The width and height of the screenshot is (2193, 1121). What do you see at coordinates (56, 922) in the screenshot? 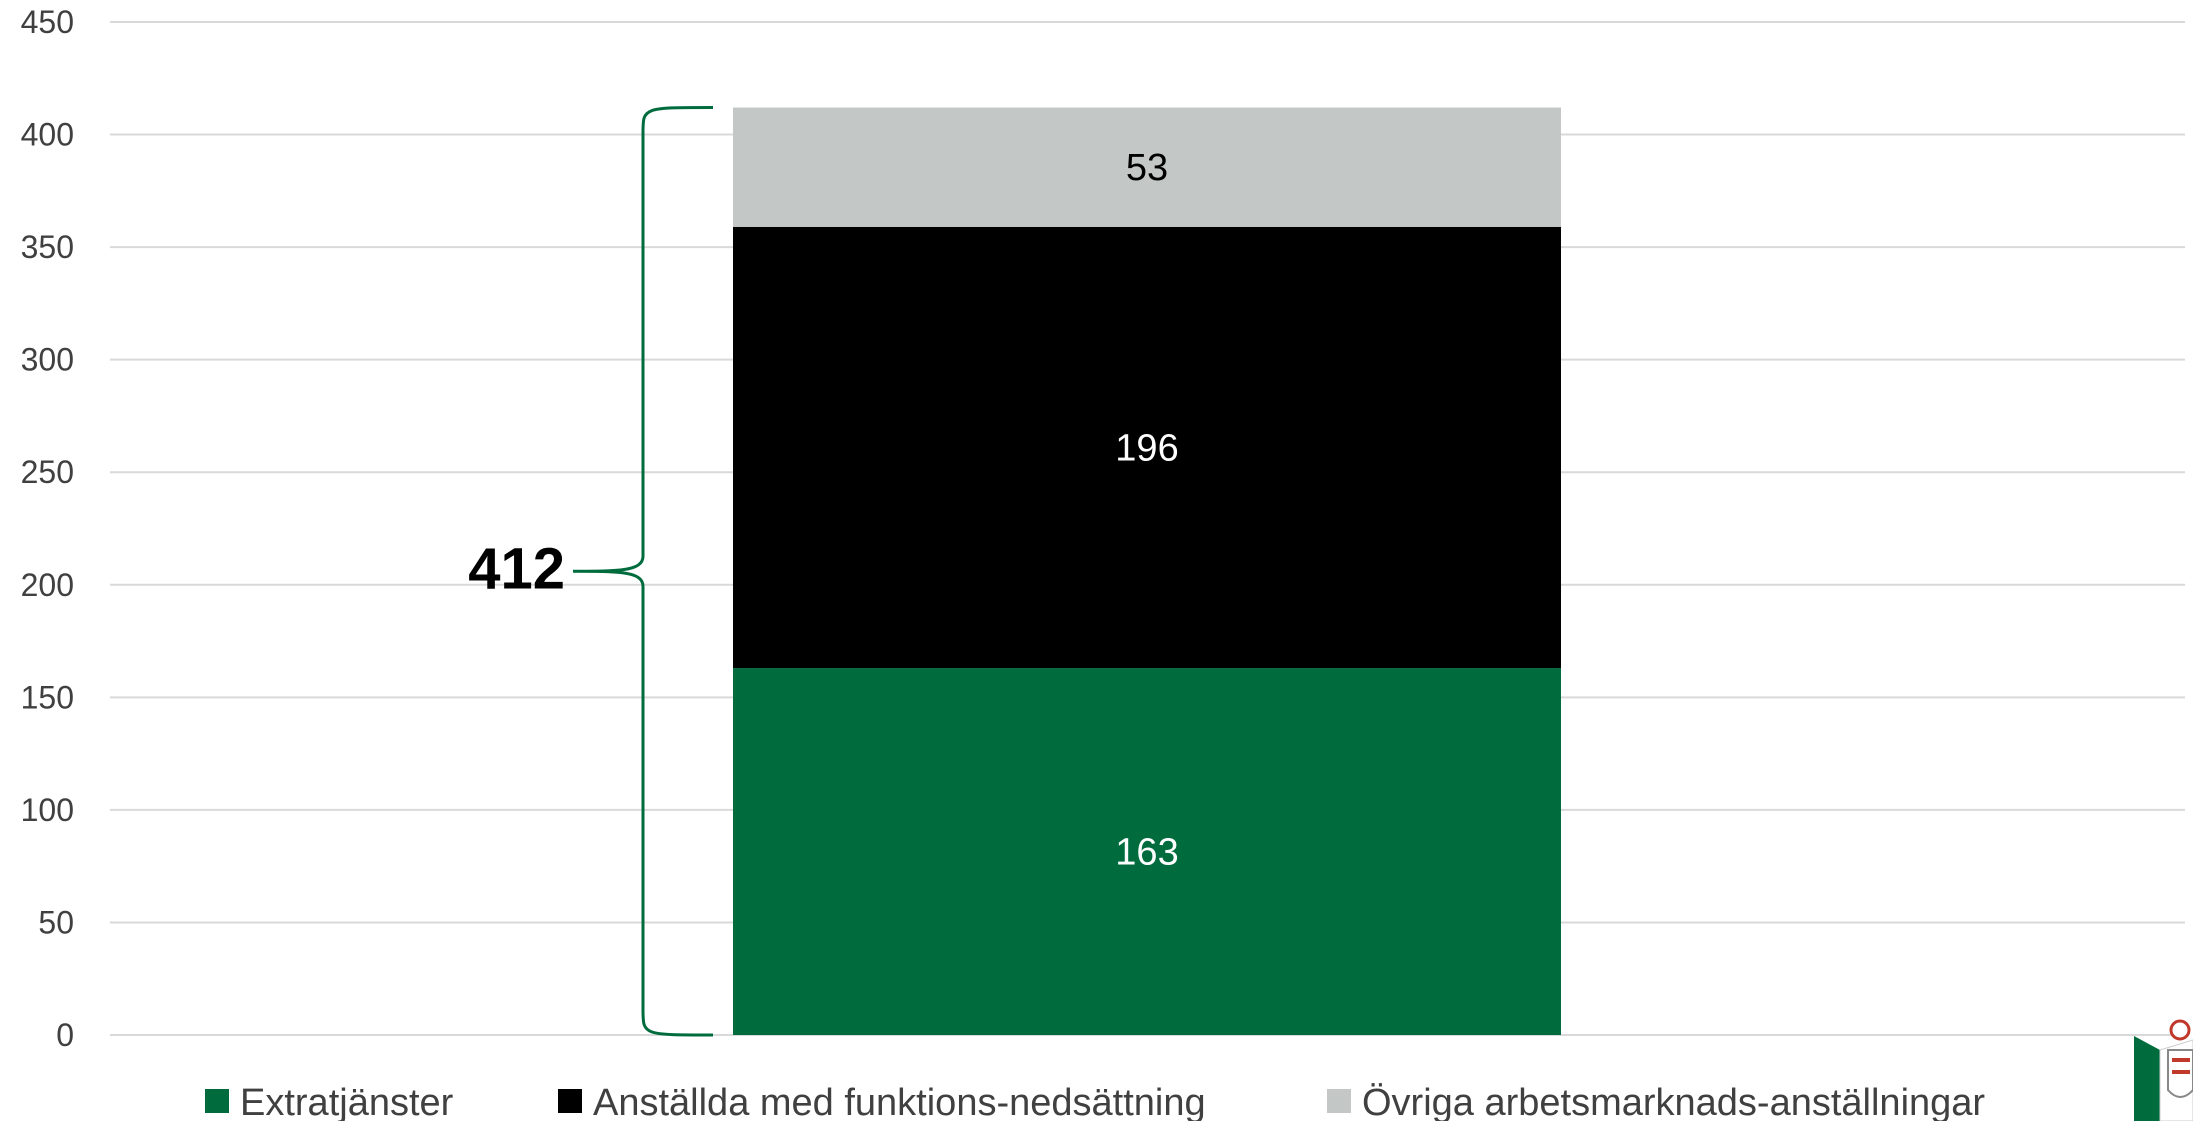
I see `y-tick-label: 50` at bounding box center [56, 922].